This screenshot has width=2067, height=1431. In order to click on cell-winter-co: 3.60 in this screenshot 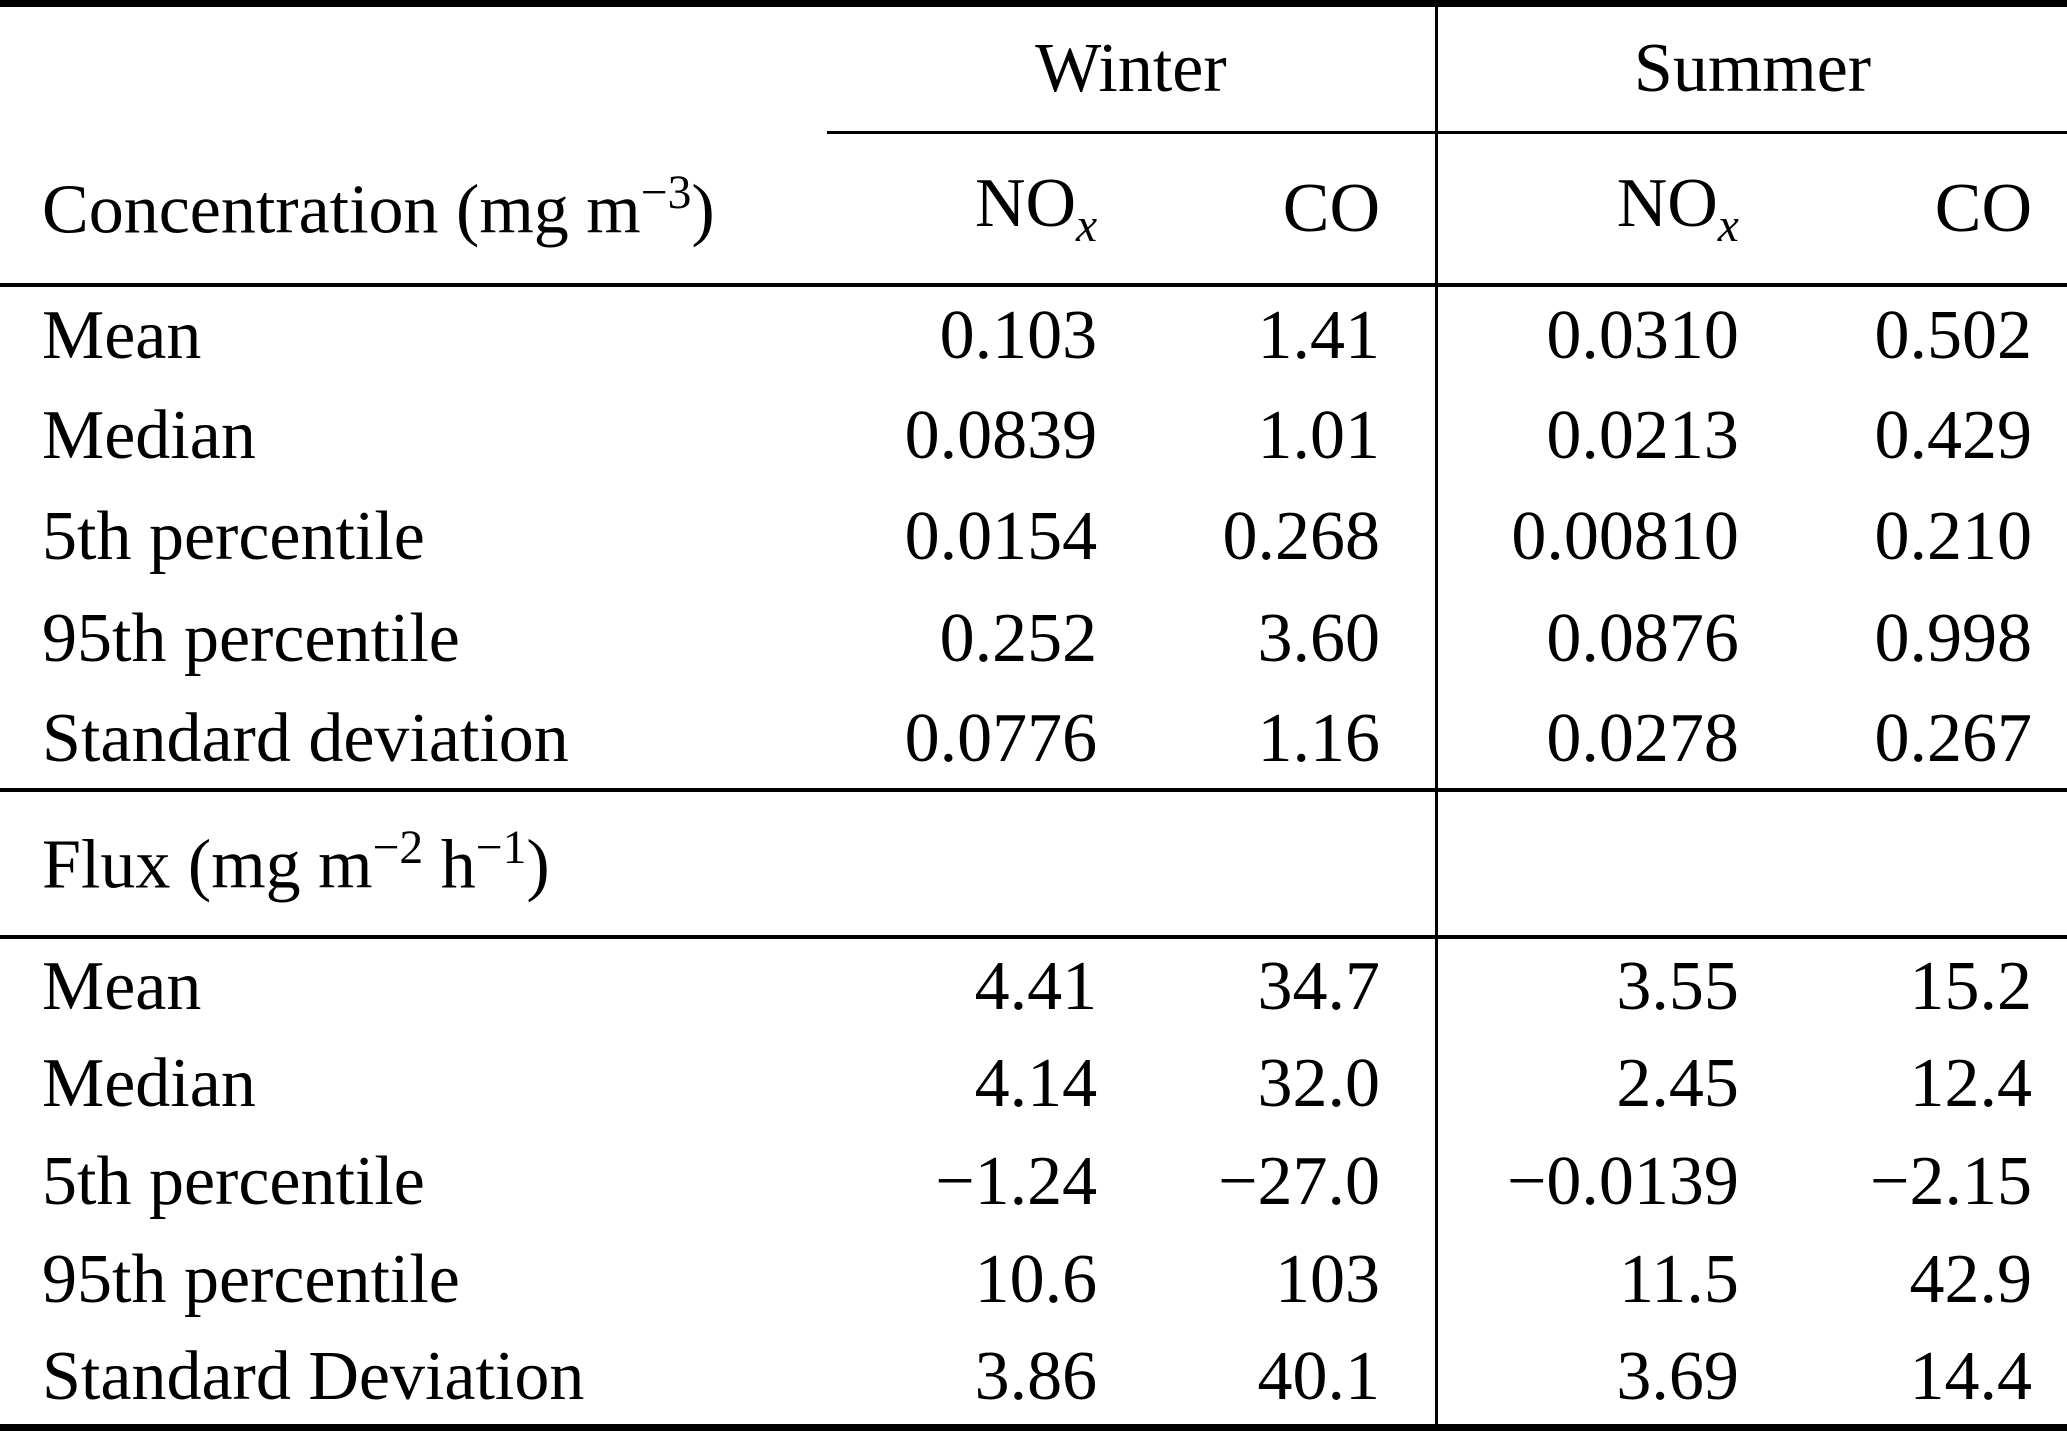, I will do `click(1293, 639)`.